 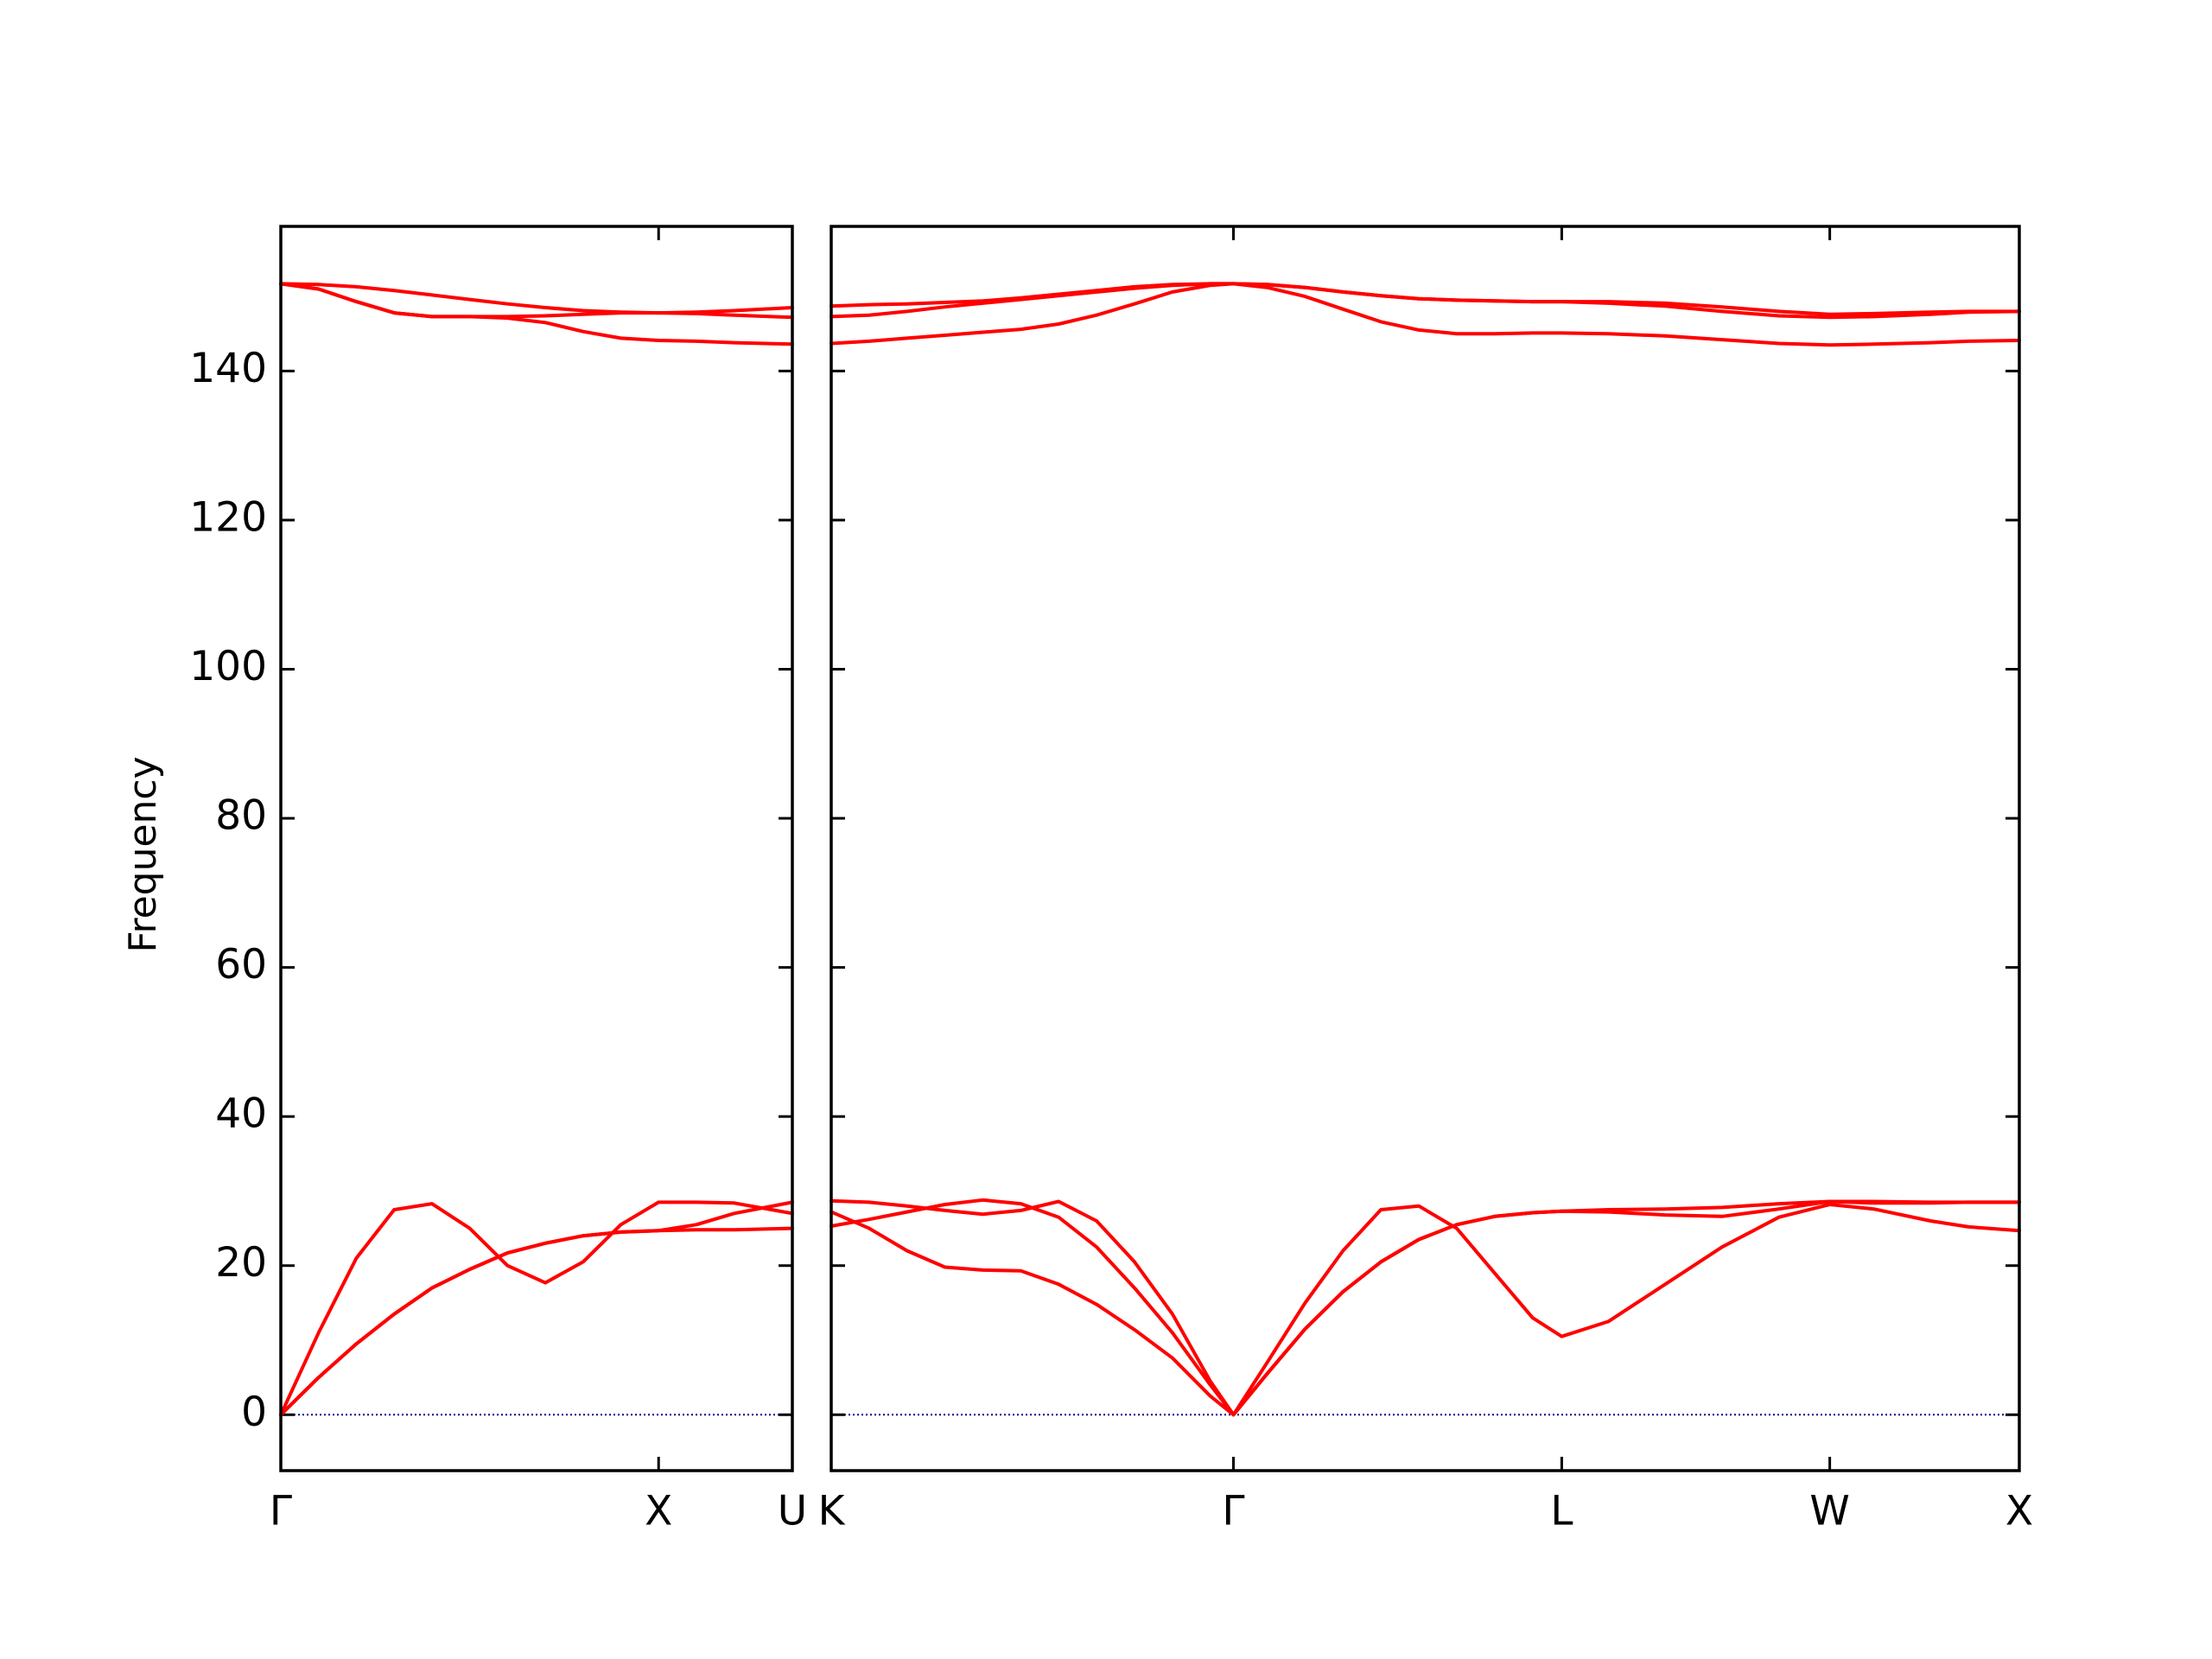 What do you see at coordinates (1829, 1511) in the screenshot?
I see `x-tick-label: W` at bounding box center [1829, 1511].